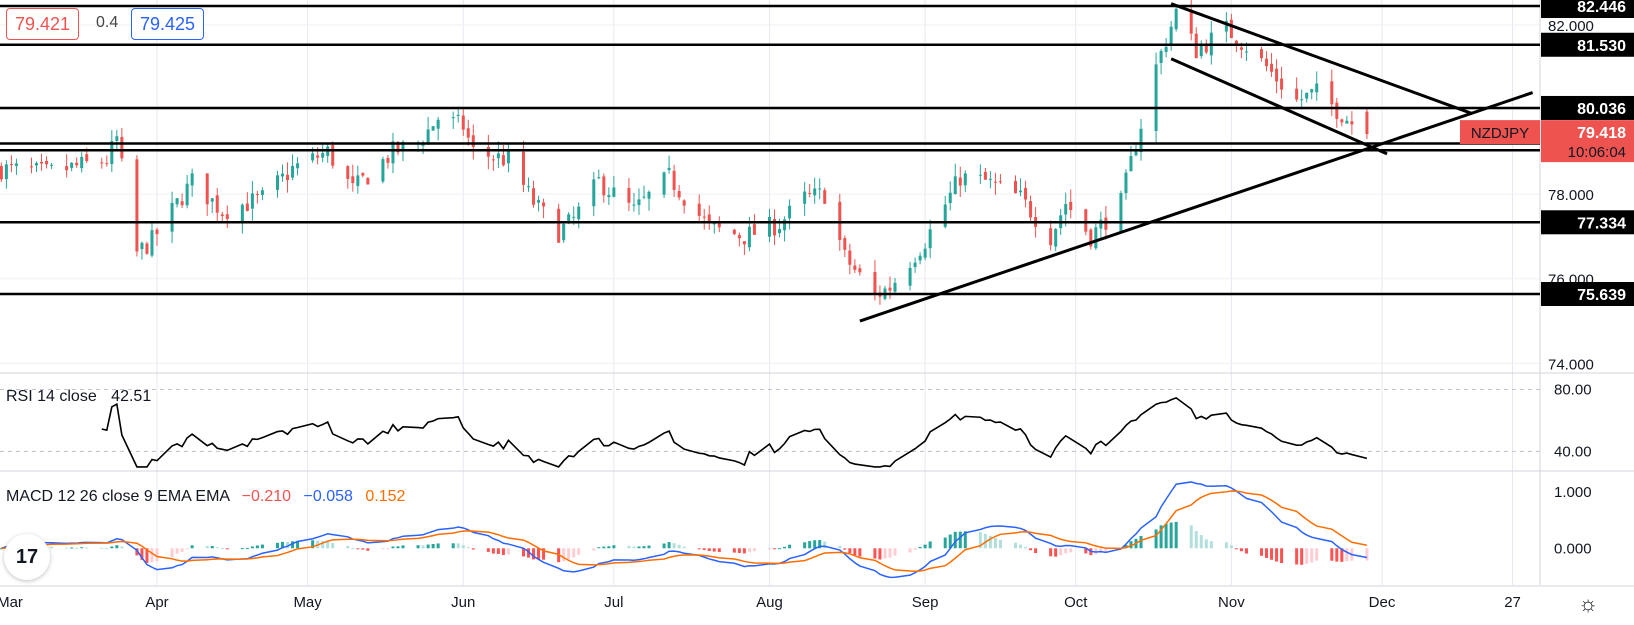 This screenshot has width=1634, height=625. I want to click on bid-price: 79.421, so click(43, 24).